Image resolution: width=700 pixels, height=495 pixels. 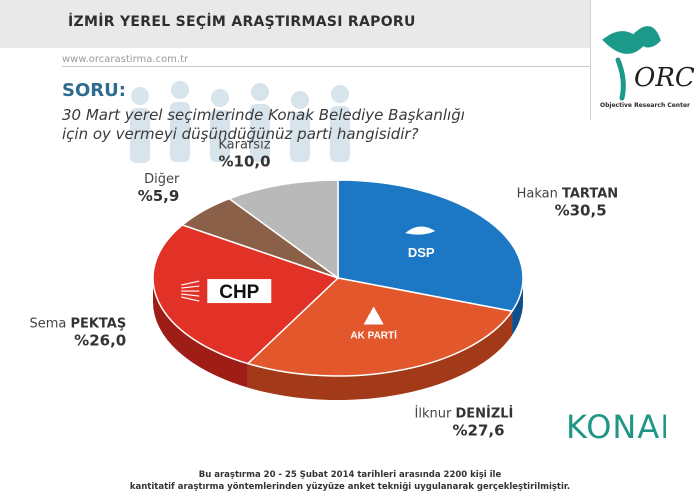 What do you see at coordinates (244, 145) in the screenshot?
I see `slice-name-5: Kararsız` at bounding box center [244, 145].